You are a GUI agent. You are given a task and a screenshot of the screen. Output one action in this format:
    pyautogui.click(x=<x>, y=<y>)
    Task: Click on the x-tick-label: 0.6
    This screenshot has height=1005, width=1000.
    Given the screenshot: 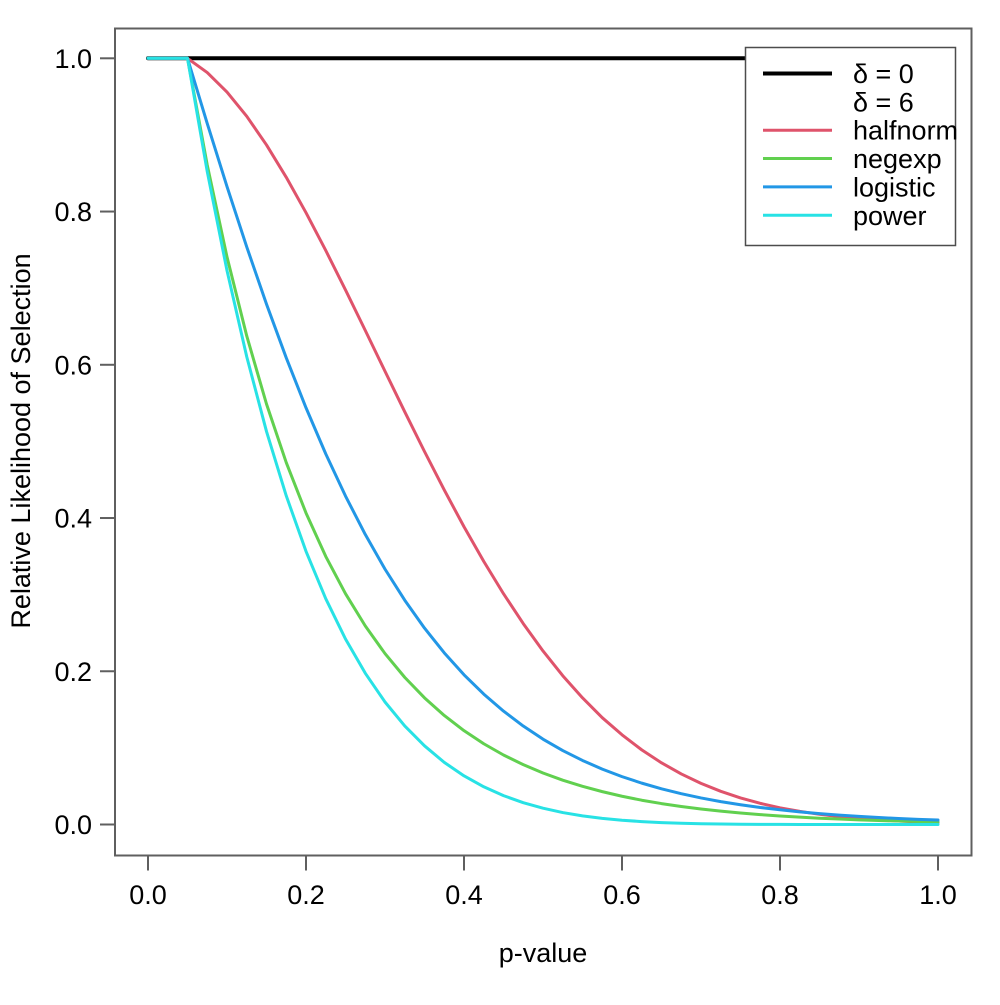 What is the action you would take?
    pyautogui.click(x=622, y=895)
    